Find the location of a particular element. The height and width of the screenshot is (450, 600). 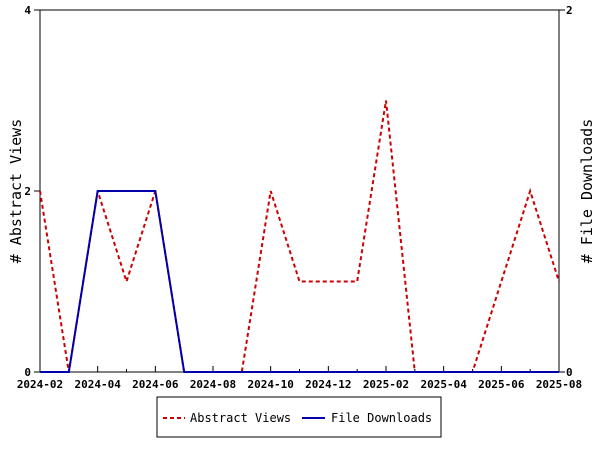

right-y-tick-label-0: 0 is located at coordinates (569, 372).